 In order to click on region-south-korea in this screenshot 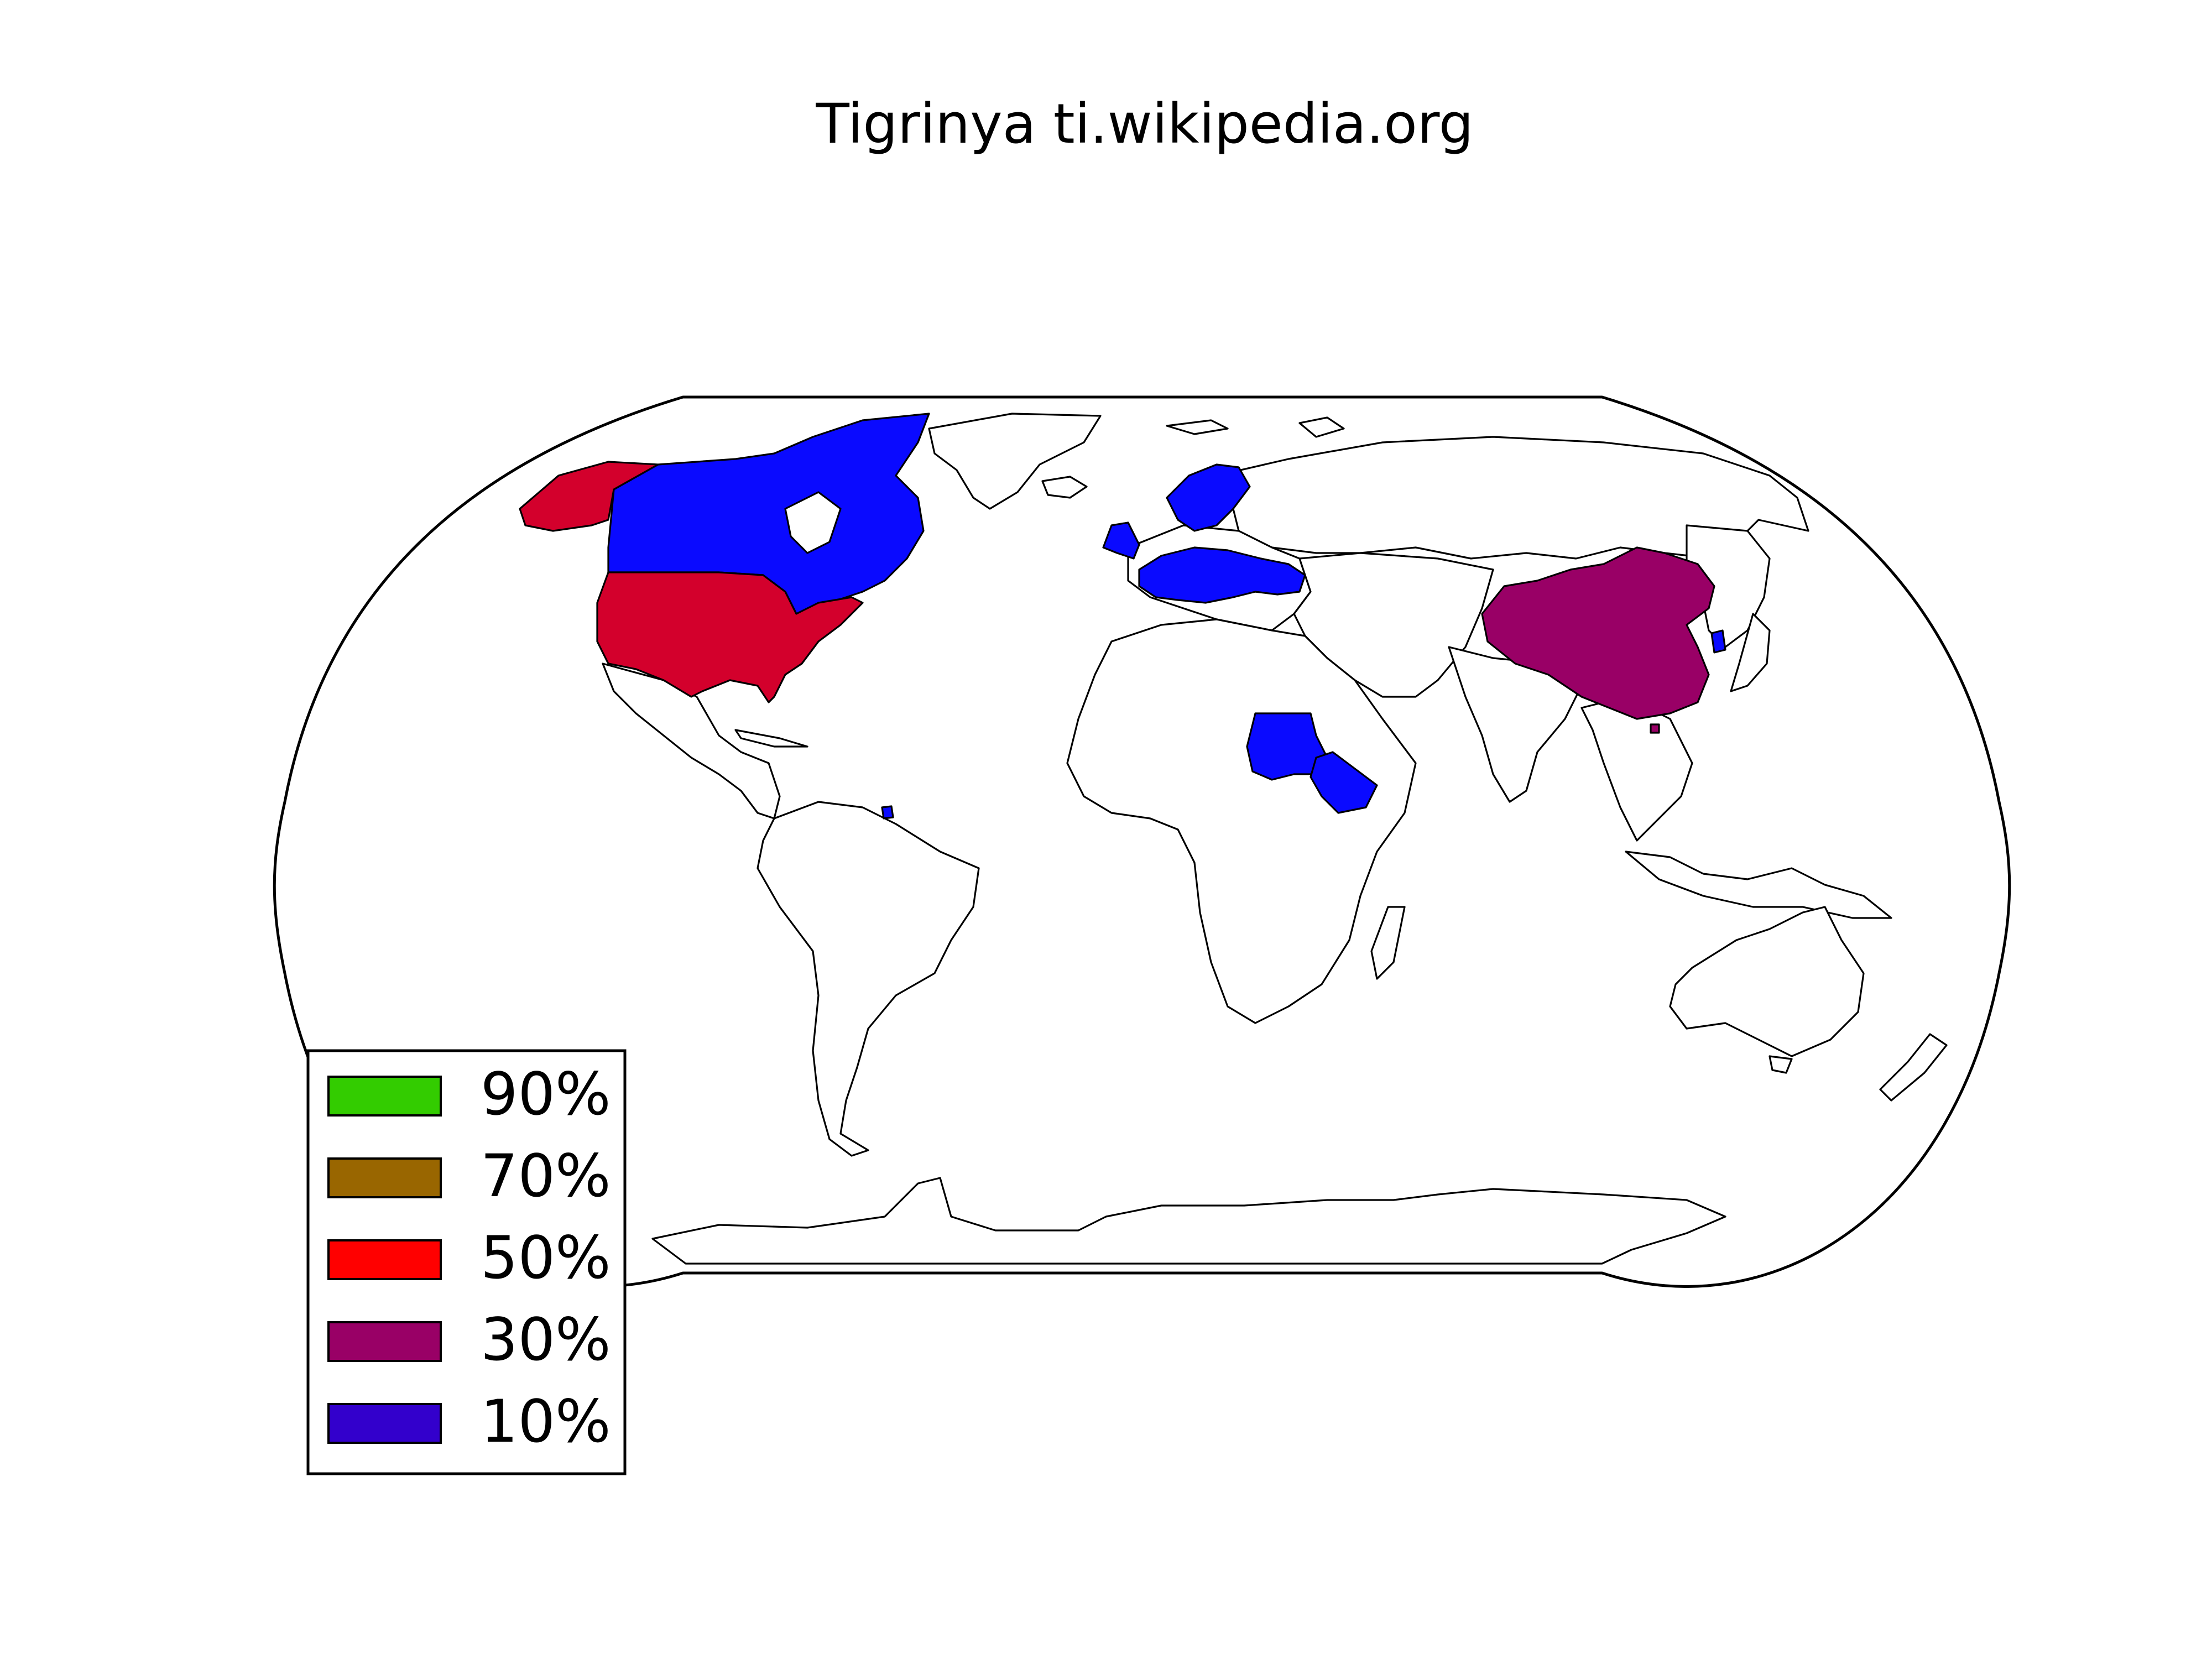, I will do `click(1718, 641)`.